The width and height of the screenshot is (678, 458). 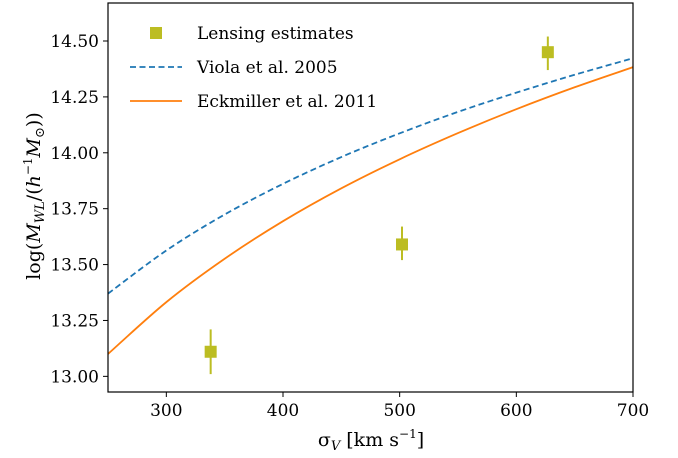 I want to click on y-axis-label: log(MWL/(h−1M⊙)), so click(x=34, y=196).